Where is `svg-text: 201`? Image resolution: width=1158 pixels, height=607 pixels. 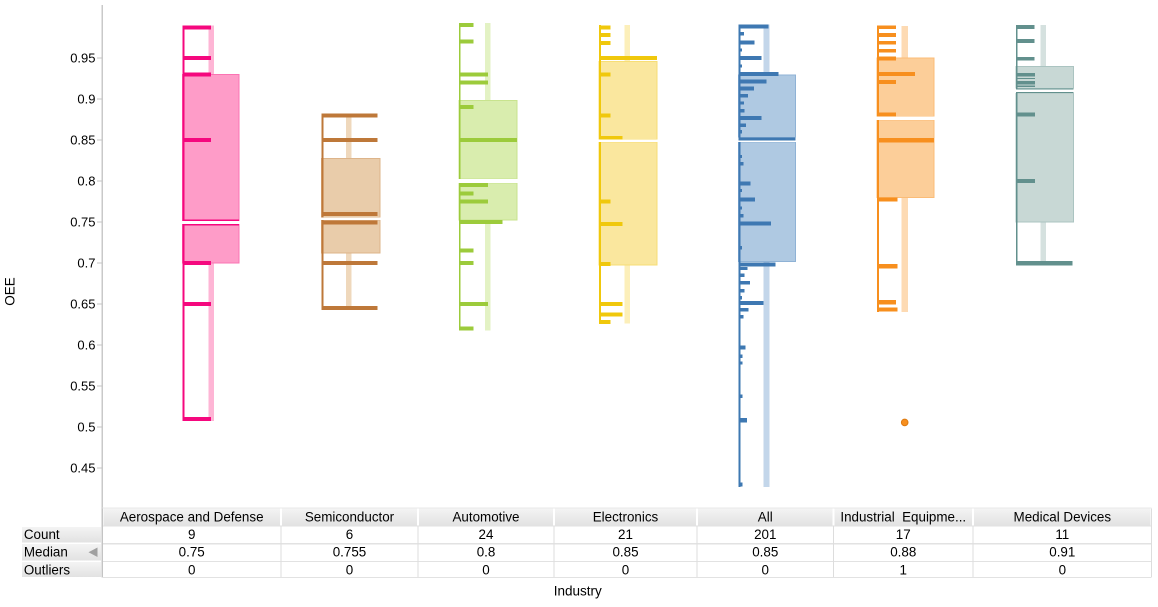
svg-text: 201 is located at coordinates (765, 534).